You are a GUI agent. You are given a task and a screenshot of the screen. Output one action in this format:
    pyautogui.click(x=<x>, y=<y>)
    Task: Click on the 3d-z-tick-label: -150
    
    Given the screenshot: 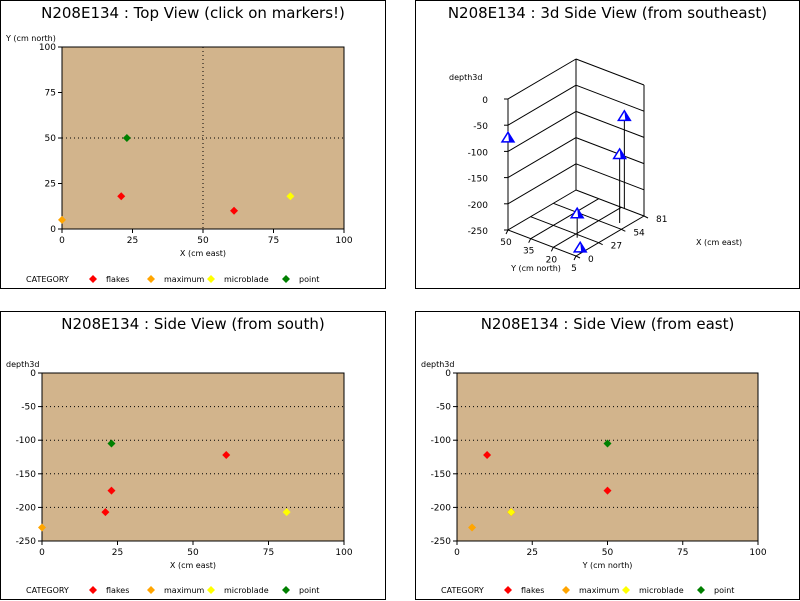 What is the action you would take?
    pyautogui.click(x=478, y=180)
    